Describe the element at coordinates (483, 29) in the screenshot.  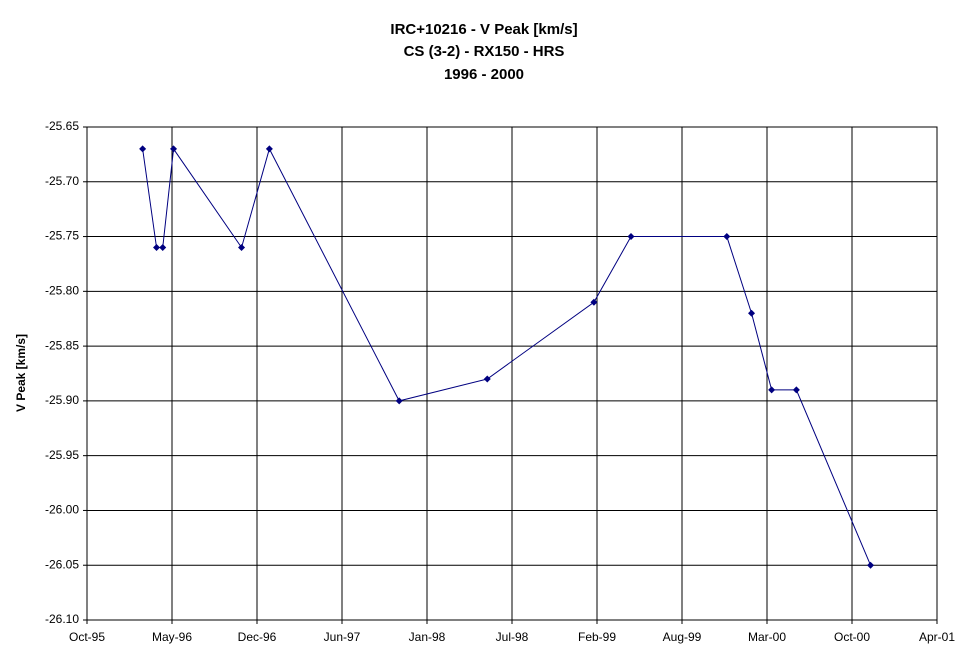
I see `chart-title: IRC+10216 - V Peak [km/s]` at that location.